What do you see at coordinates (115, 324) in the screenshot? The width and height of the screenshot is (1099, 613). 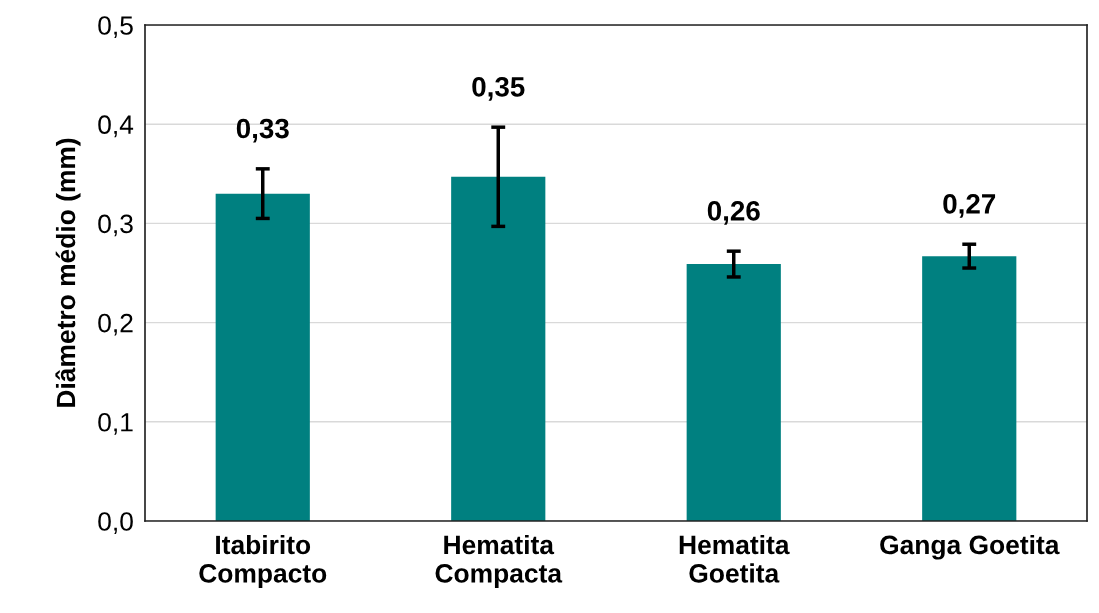 I see `y-tick-label: 0,2` at bounding box center [115, 324].